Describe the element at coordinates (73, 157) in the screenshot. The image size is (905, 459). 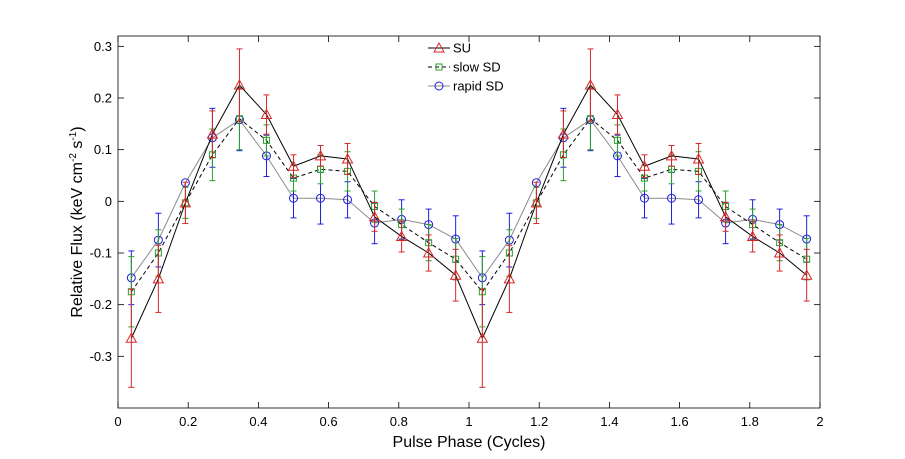
I see `y-axis-label-superscript: -2` at that location.